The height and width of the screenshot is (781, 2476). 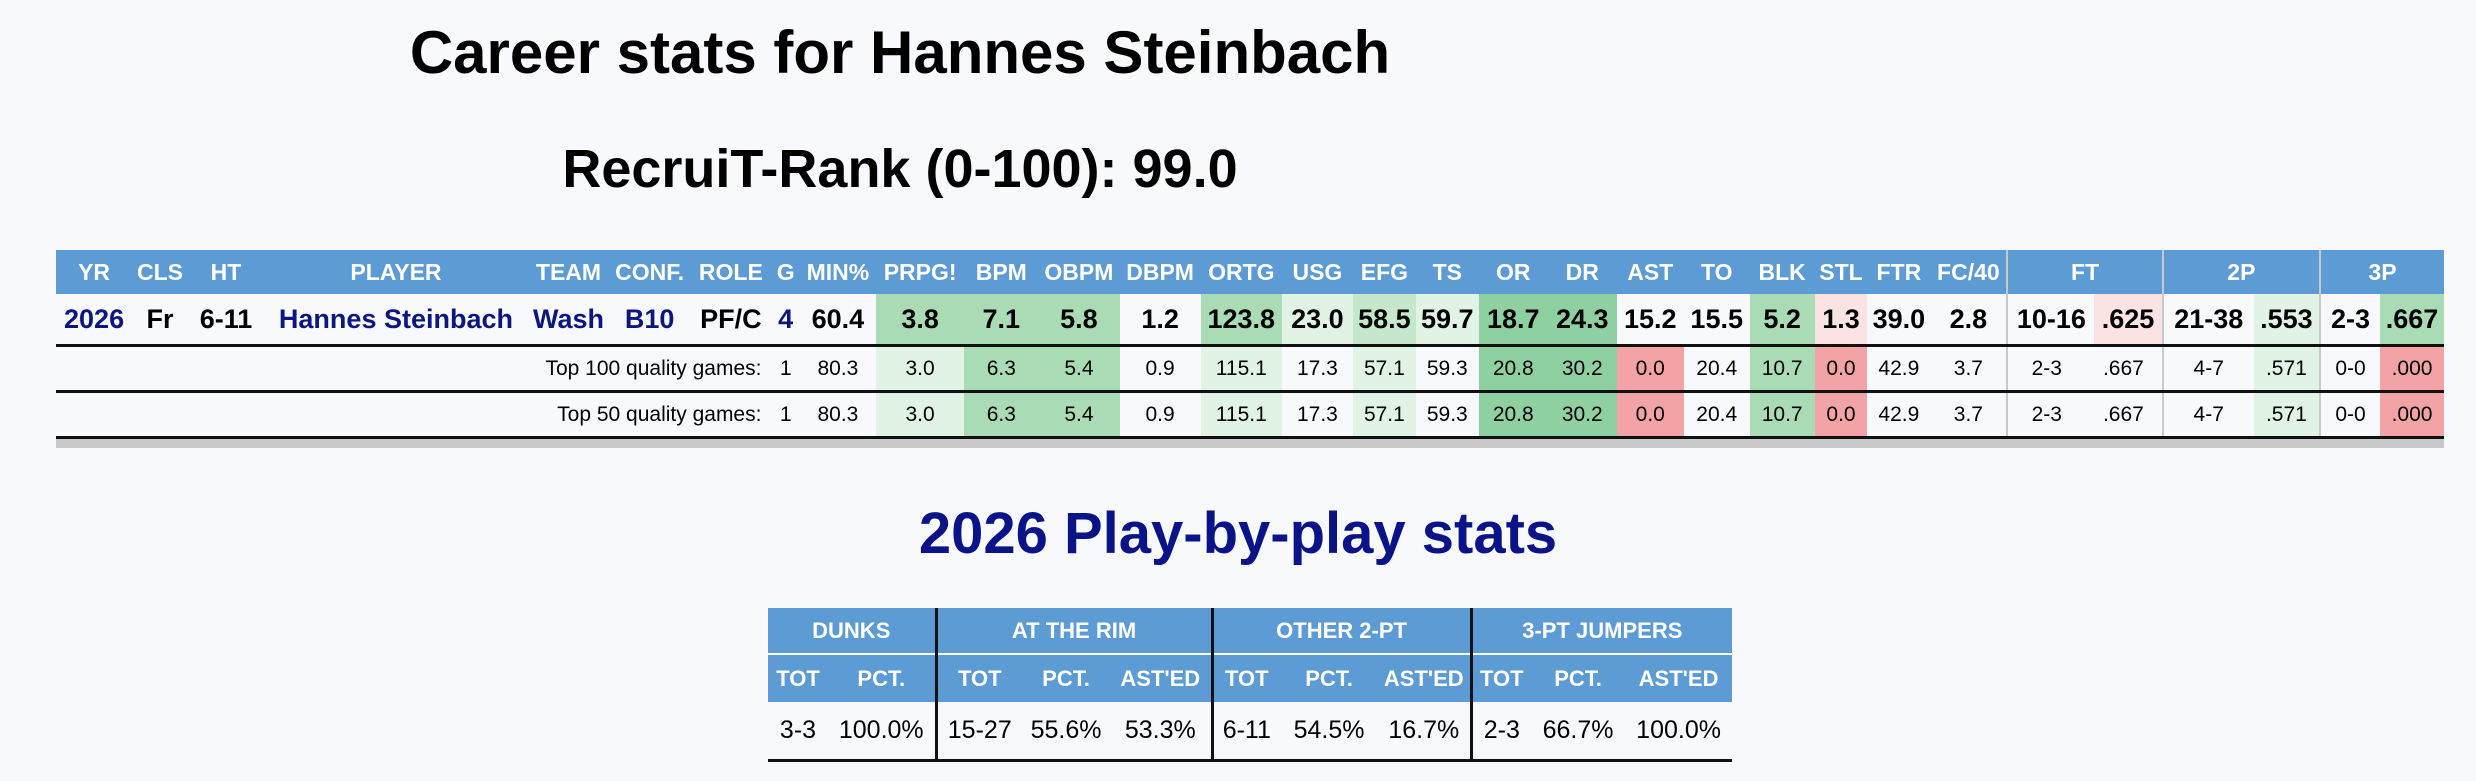 What do you see at coordinates (1716, 320) in the screenshot?
I see `to-cell: 15.5` at bounding box center [1716, 320].